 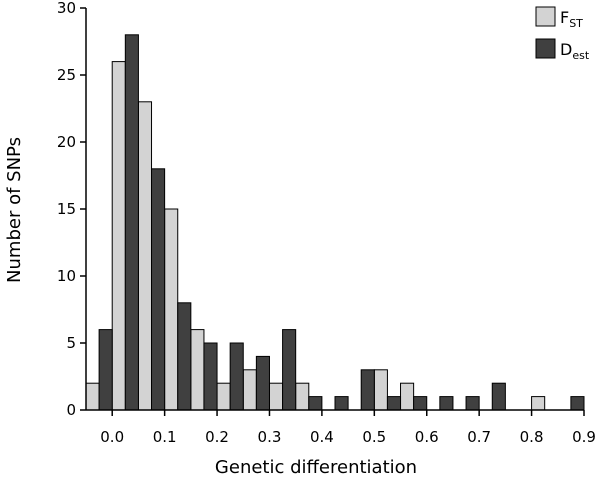 What do you see at coordinates (322, 437) in the screenshot?
I see `x-tick-label-0.4: 0.4` at bounding box center [322, 437].